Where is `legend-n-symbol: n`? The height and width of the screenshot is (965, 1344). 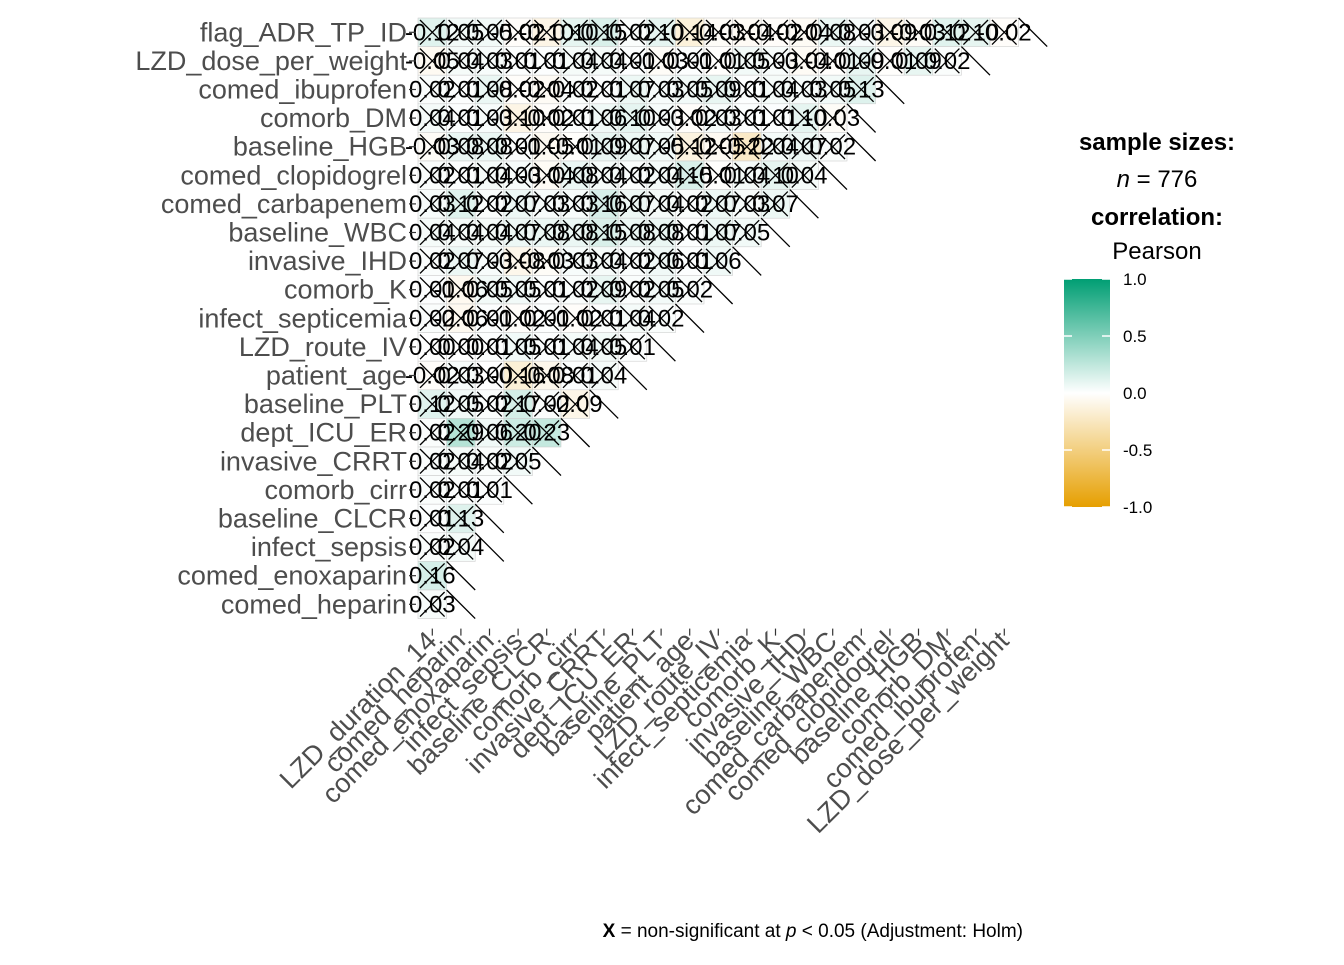
legend-n-symbol: n is located at coordinates (1123, 179).